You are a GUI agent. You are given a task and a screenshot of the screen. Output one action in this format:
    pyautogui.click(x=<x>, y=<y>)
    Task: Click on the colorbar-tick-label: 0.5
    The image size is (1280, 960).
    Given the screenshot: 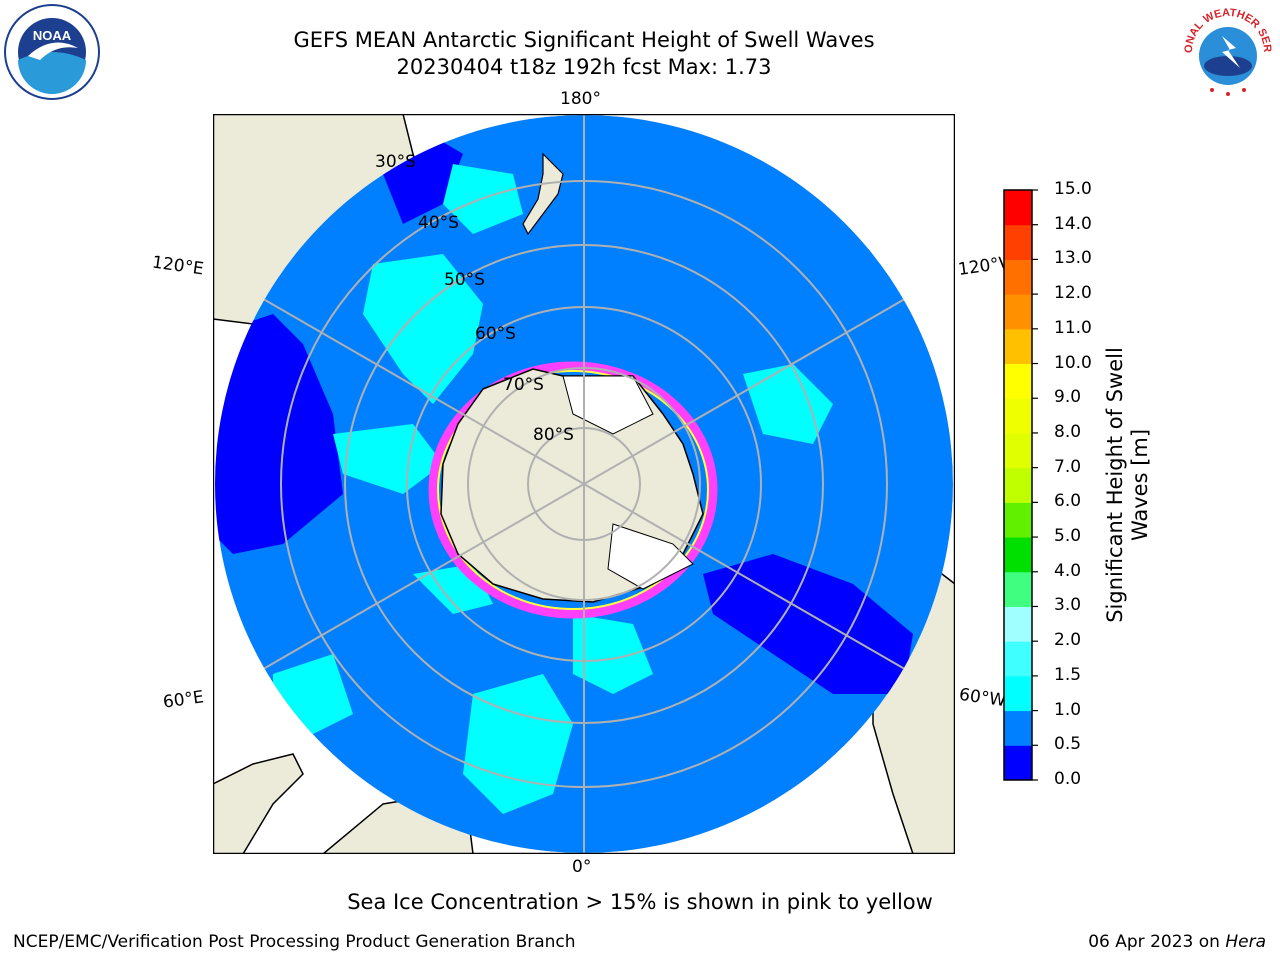 What is the action you would take?
    pyautogui.click(x=1068, y=744)
    